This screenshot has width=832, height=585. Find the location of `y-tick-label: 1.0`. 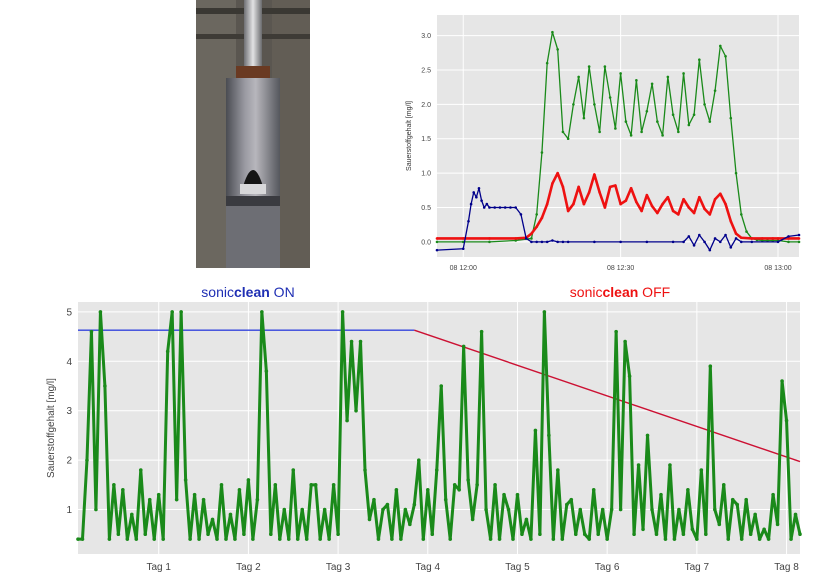

y-tick-label: 1.0 is located at coordinates (426, 174).